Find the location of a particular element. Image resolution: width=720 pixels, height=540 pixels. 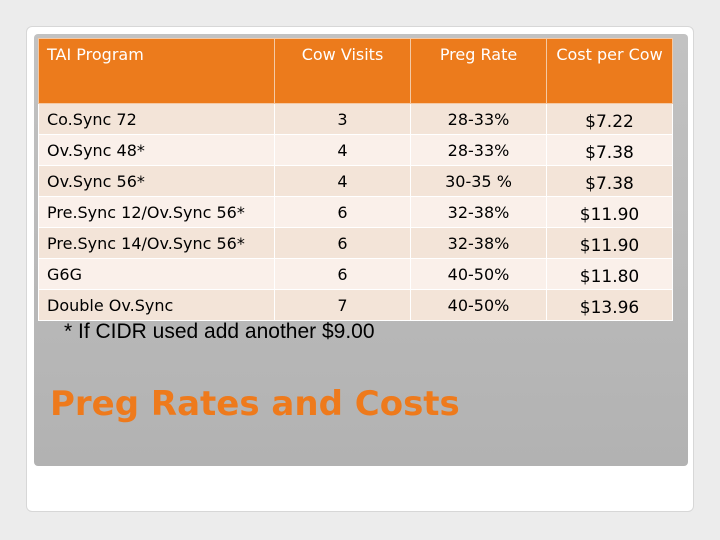

table-row: G6G 6 40-50% $11.80 is located at coordinates (355, 274).